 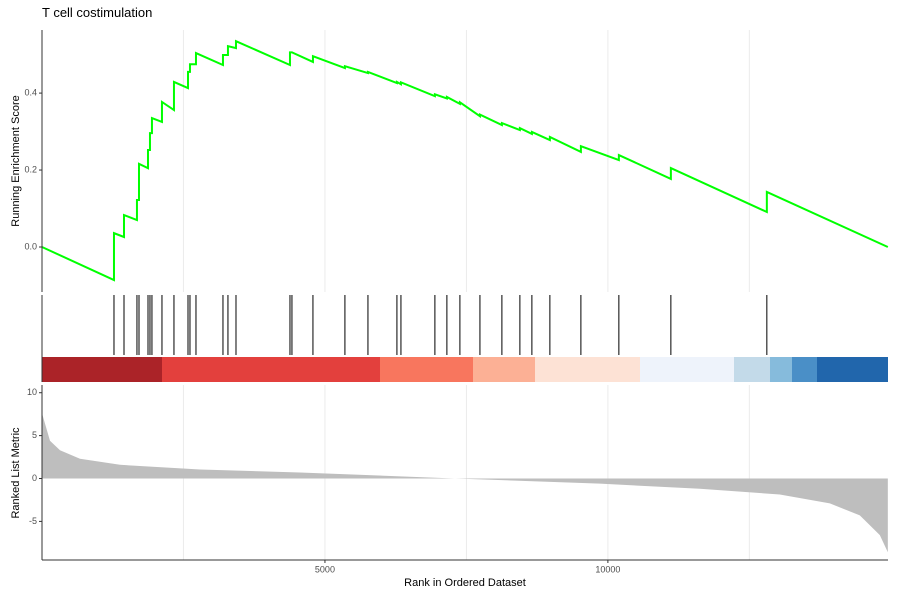 What do you see at coordinates (30, 246) in the screenshot?
I see `y-tick-label: 0.0` at bounding box center [30, 246].